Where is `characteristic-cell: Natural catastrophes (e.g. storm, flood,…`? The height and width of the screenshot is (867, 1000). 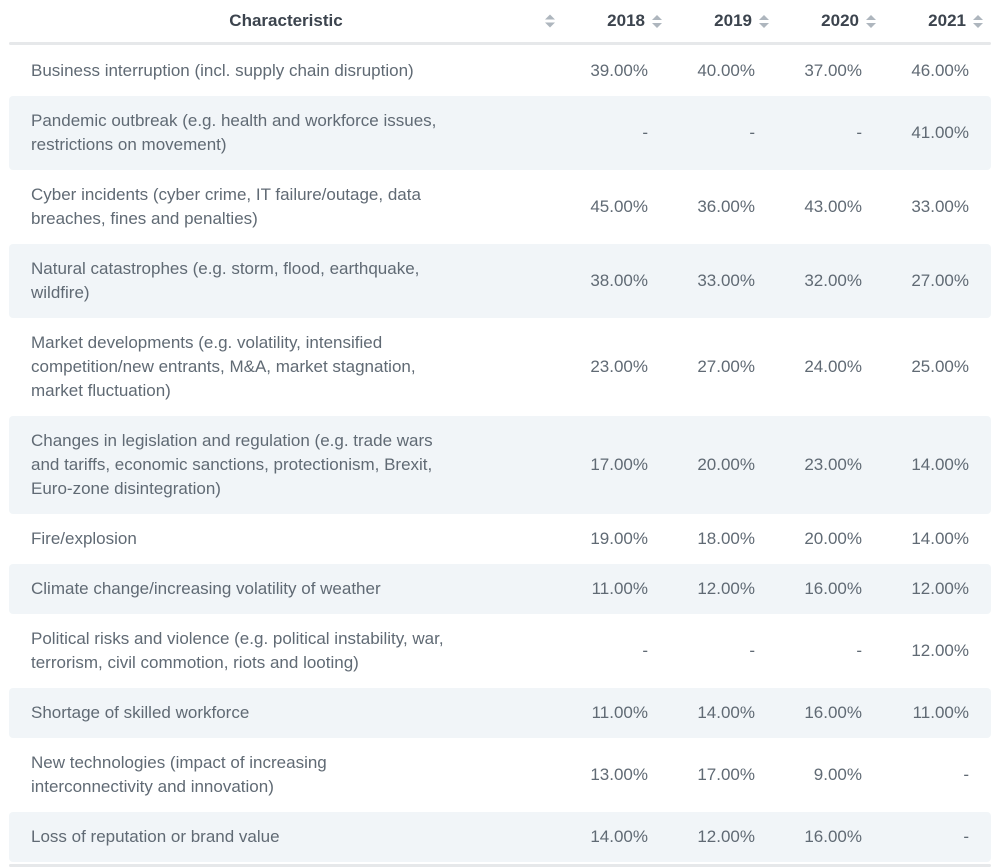
characteristic-cell: Natural catastrophes (e.g. storm, flood,… is located at coordinates (225, 280).